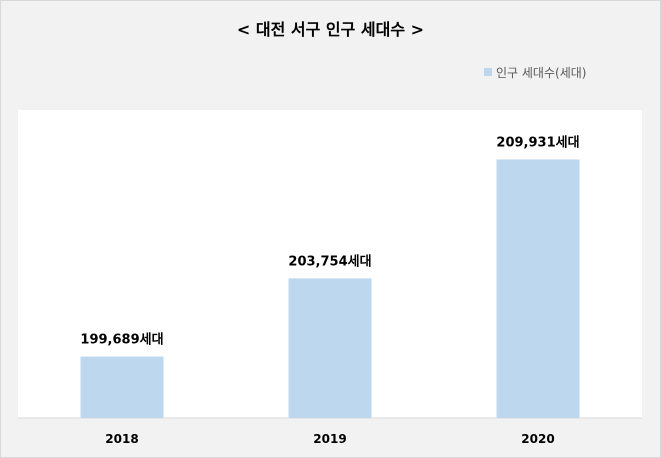 The image size is (661, 458). I want to click on legend-label: 인구 세대수(세대), so click(541, 73).